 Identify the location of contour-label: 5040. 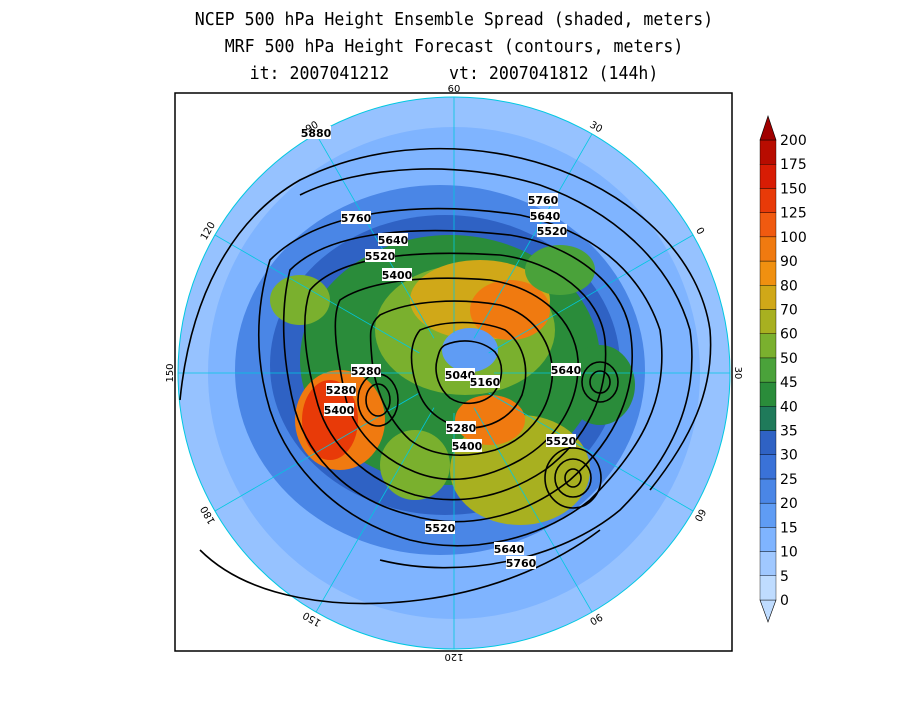
(460, 375).